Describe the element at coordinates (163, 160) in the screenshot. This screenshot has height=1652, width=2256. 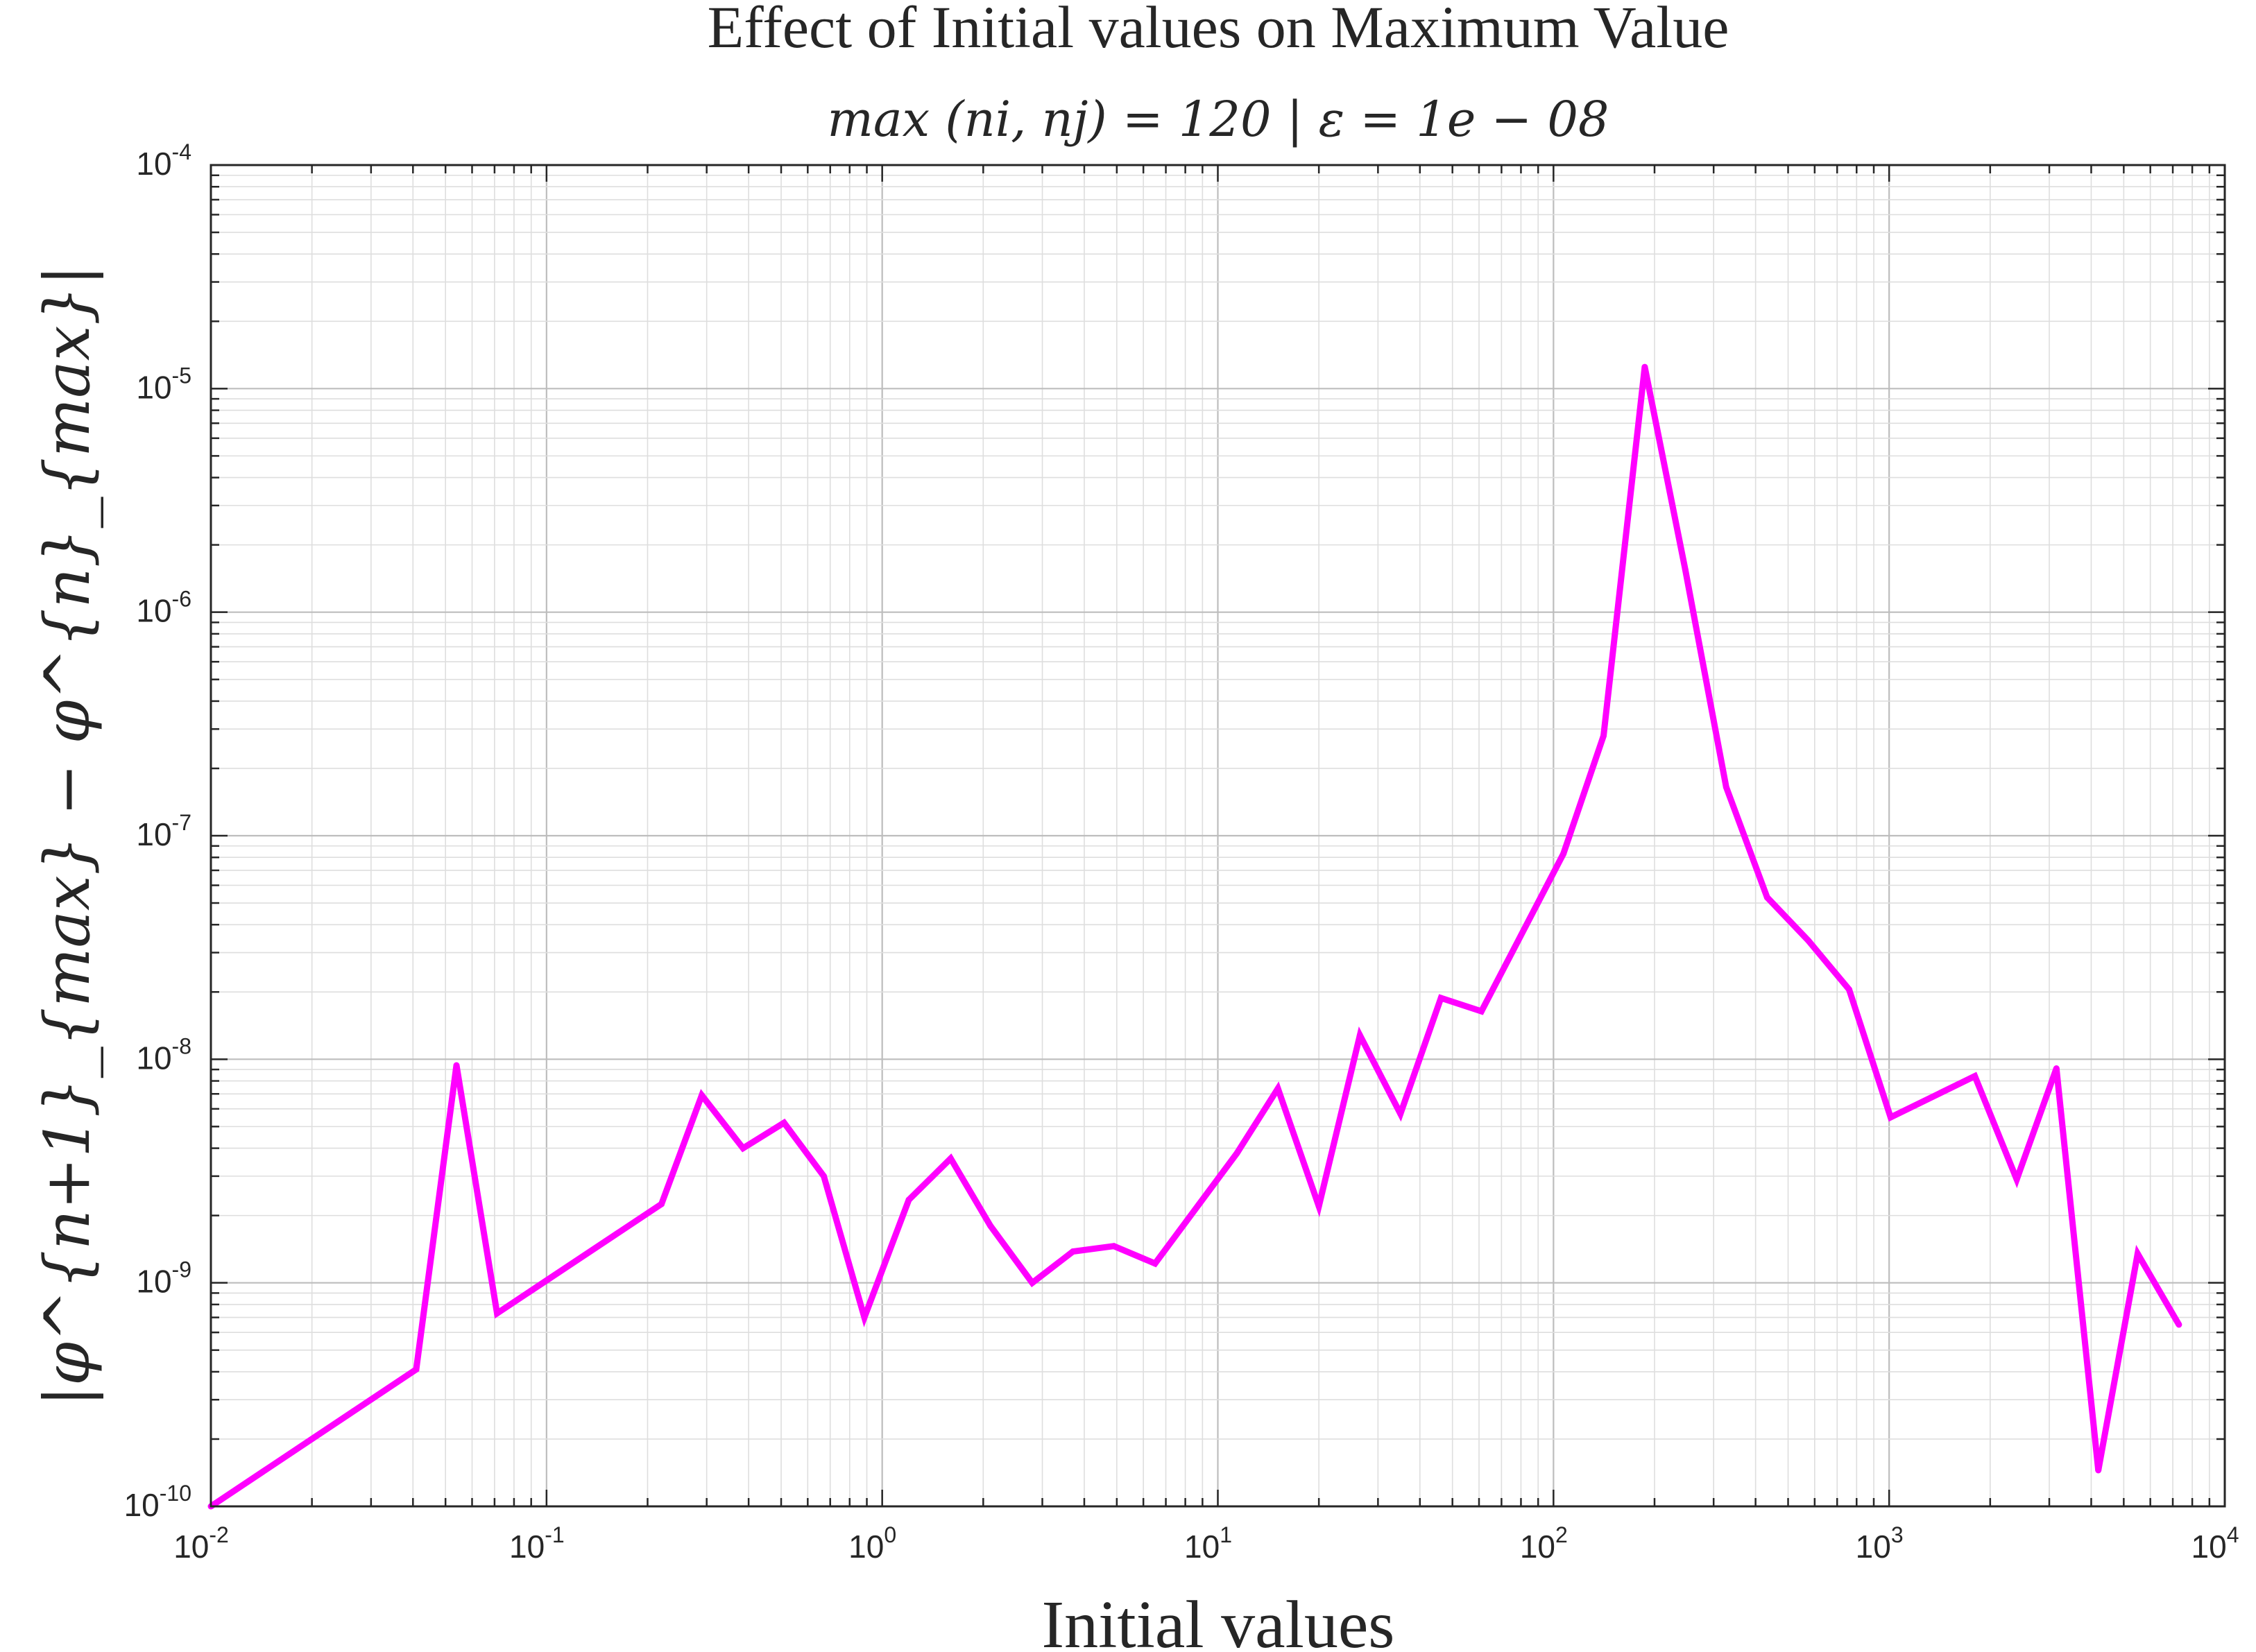
I see `y-tick-label: 10⁻⁴` at that location.